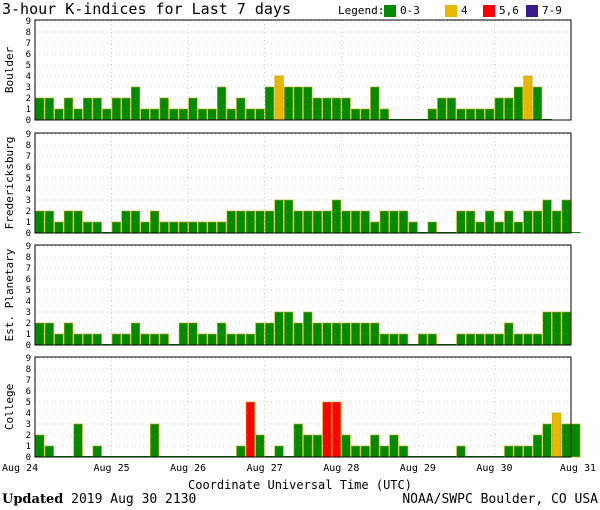 The height and width of the screenshot is (510, 600). I want to click on x-axis-title: Coordinate Universal Time (UTC), so click(300, 485).